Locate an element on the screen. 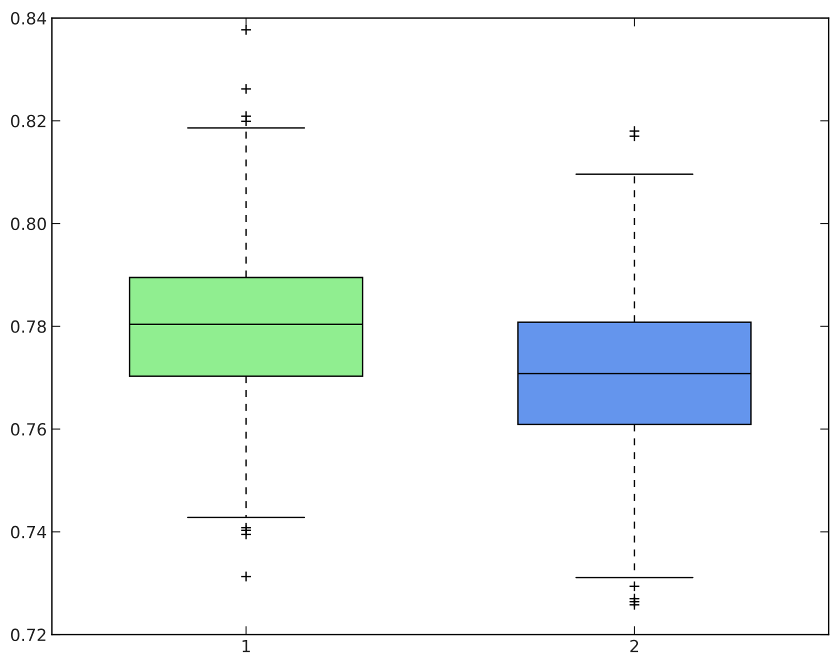 This screenshot has width=837, height=668. x-tick-label: 1 is located at coordinates (246, 646).